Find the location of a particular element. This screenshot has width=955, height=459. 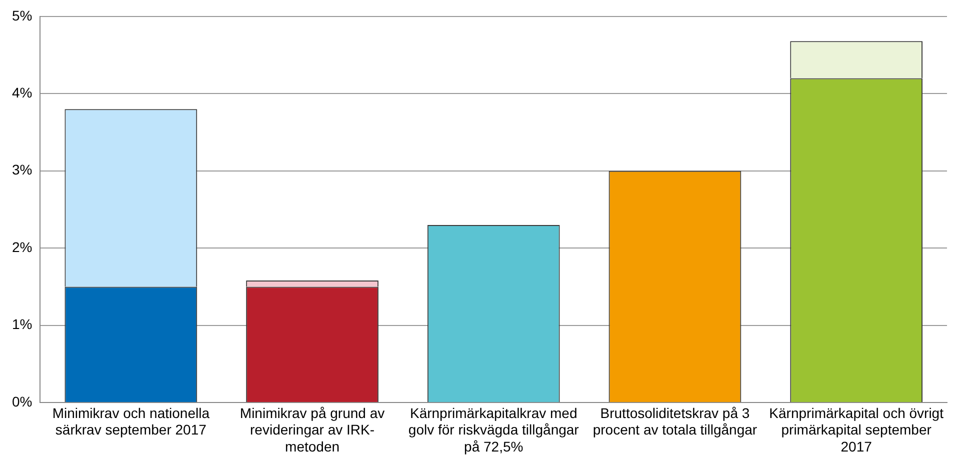

x-tick-label: Kärnprimärkapitalkrav med golv för riskvägda tillgångar på 72,5% is located at coordinates (494, 429).